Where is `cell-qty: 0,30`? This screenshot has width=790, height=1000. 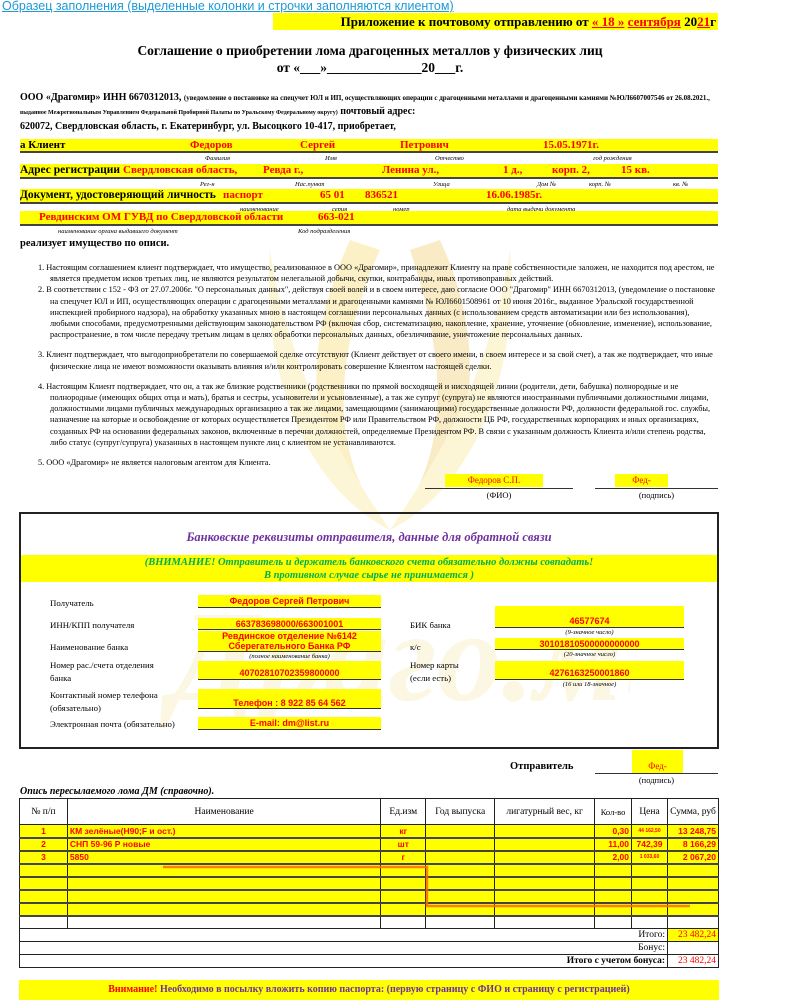 cell-qty: 0,30 is located at coordinates (613, 831).